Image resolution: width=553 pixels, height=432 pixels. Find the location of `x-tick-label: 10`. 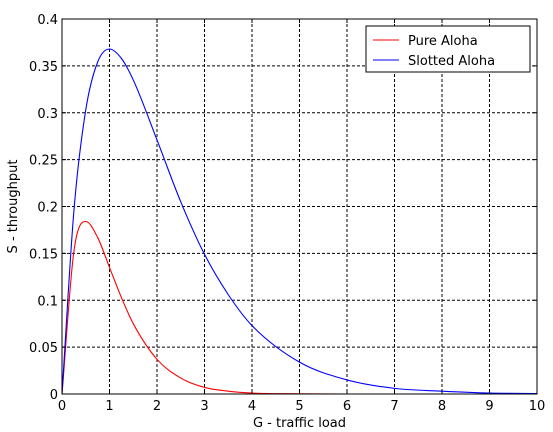

x-tick-label: 10 is located at coordinates (537, 406).